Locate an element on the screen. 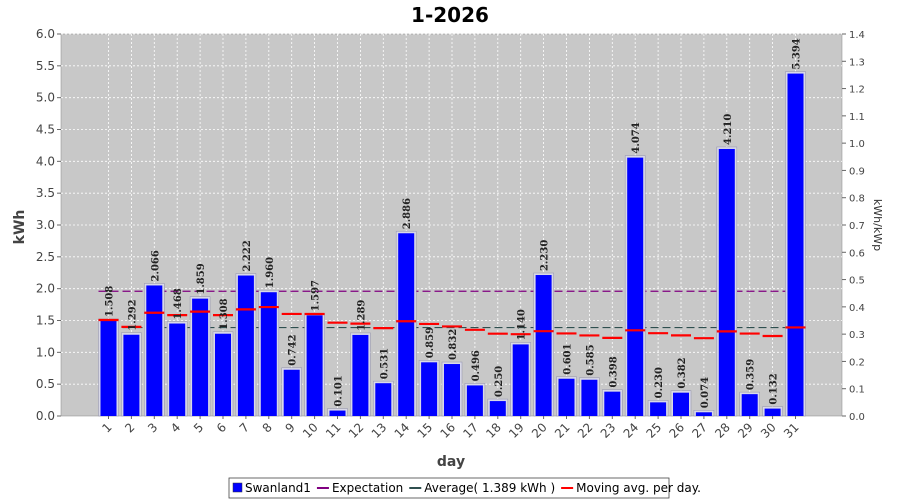  legend-swatch is located at coordinates (237, 487).